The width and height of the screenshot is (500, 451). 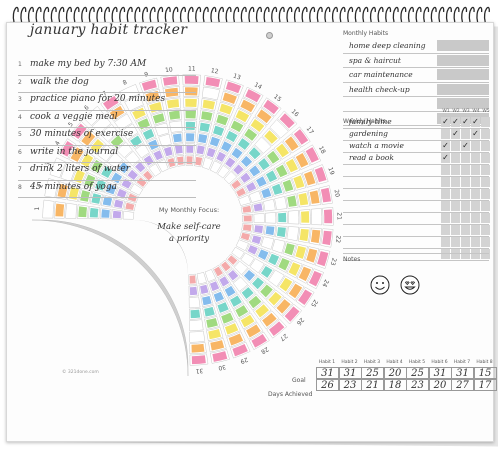 I want to click on habit-text: cook a veggie meal, so click(x=74, y=116).